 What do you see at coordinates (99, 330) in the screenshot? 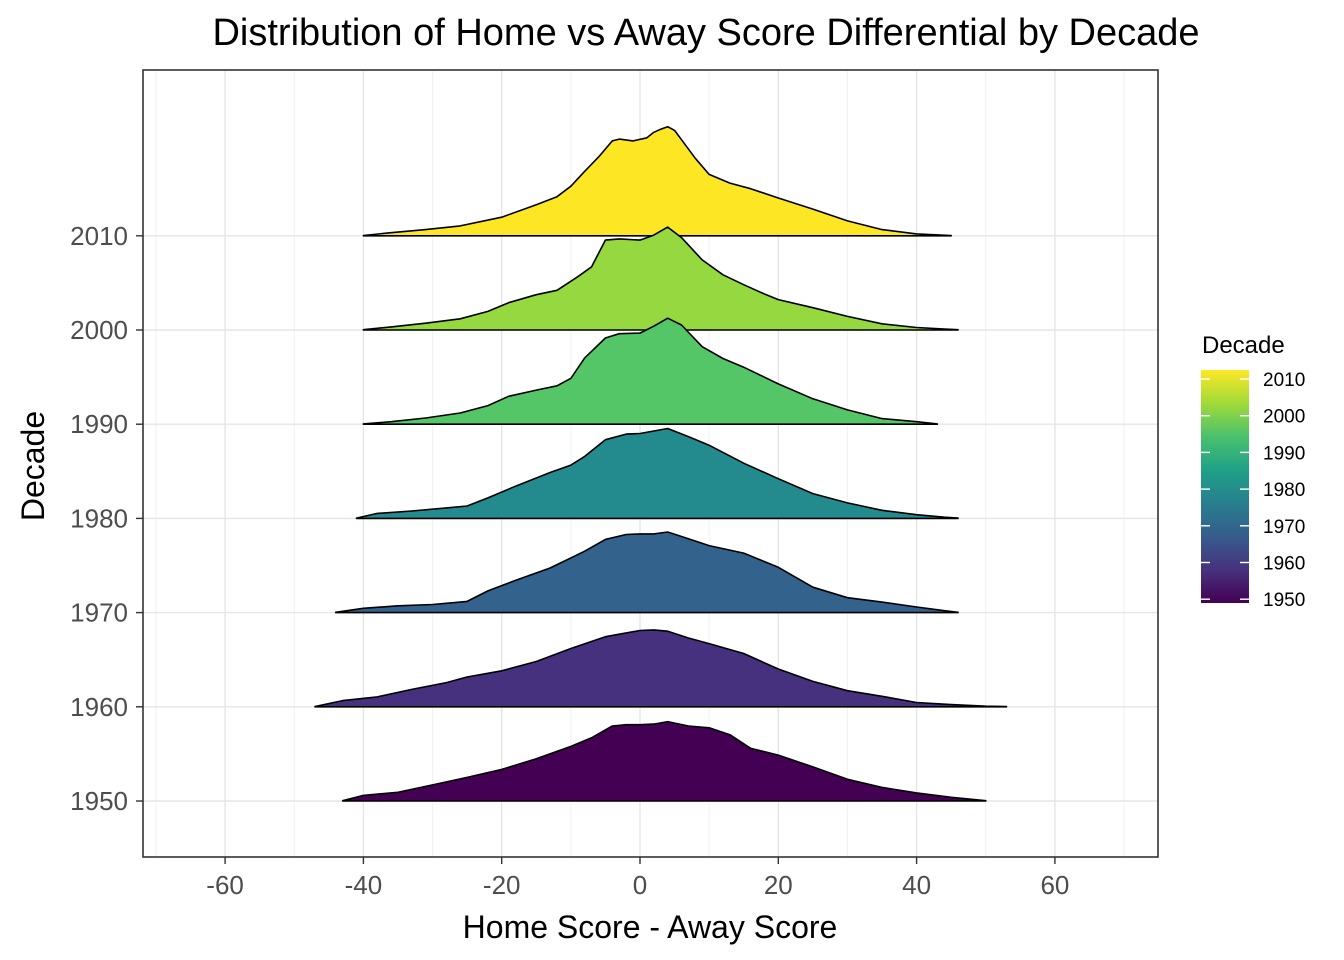
I see `y-tick-label: 2000` at bounding box center [99, 330].